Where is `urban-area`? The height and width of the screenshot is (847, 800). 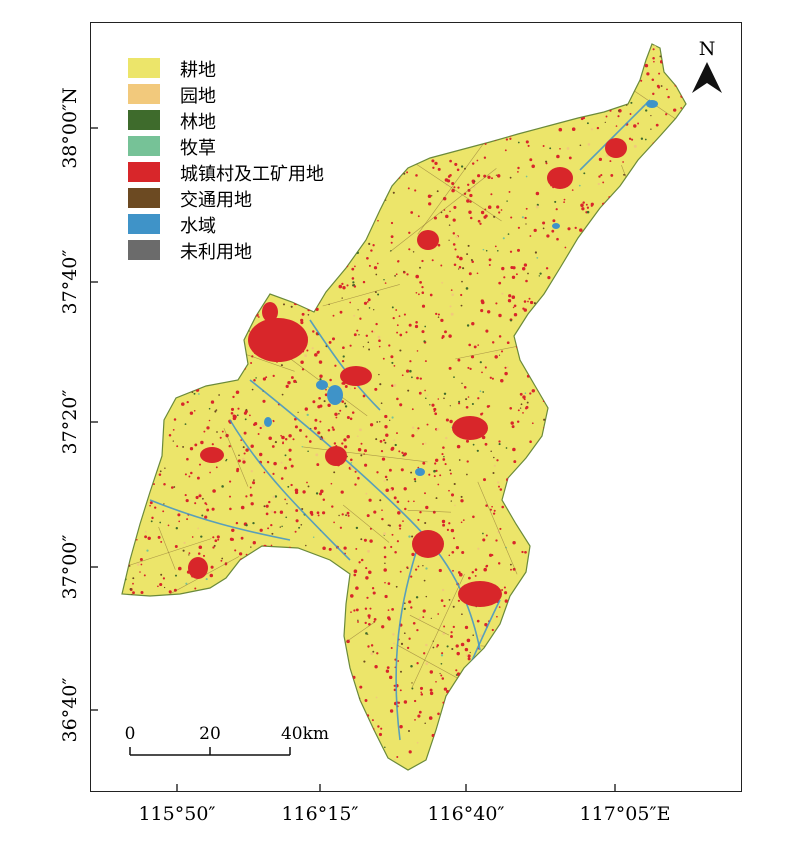 urban-area is located at coordinates (212, 455).